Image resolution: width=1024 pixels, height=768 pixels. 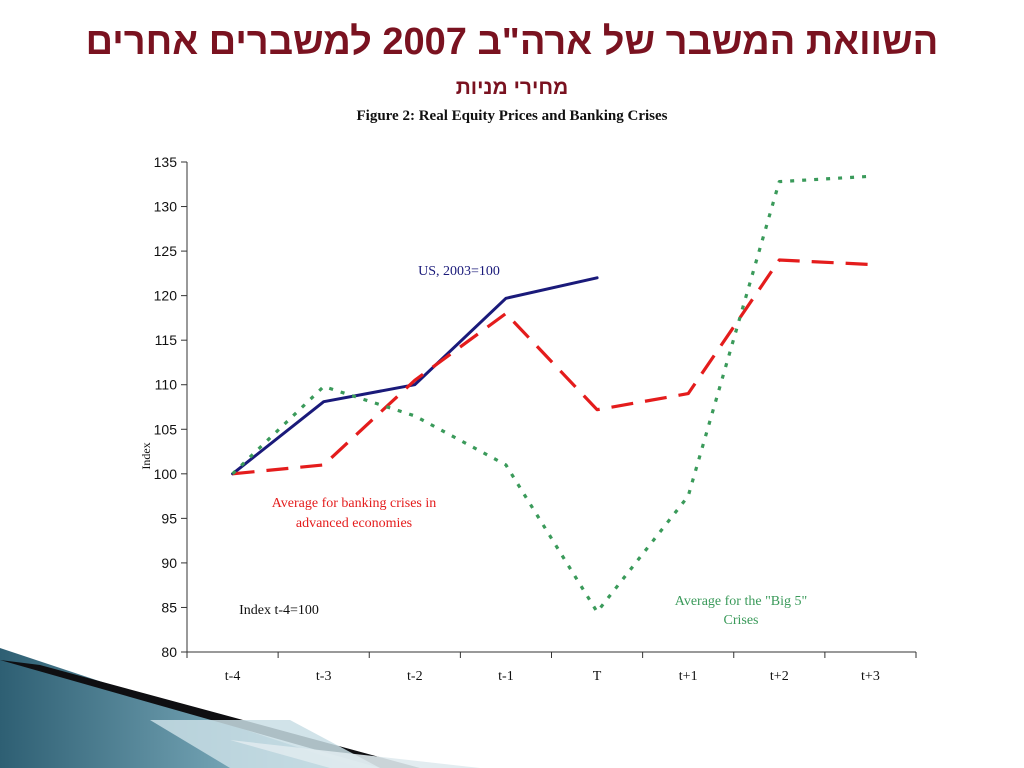 I want to click on slide-subtitle: מחירי מניות, so click(x=512, y=87).